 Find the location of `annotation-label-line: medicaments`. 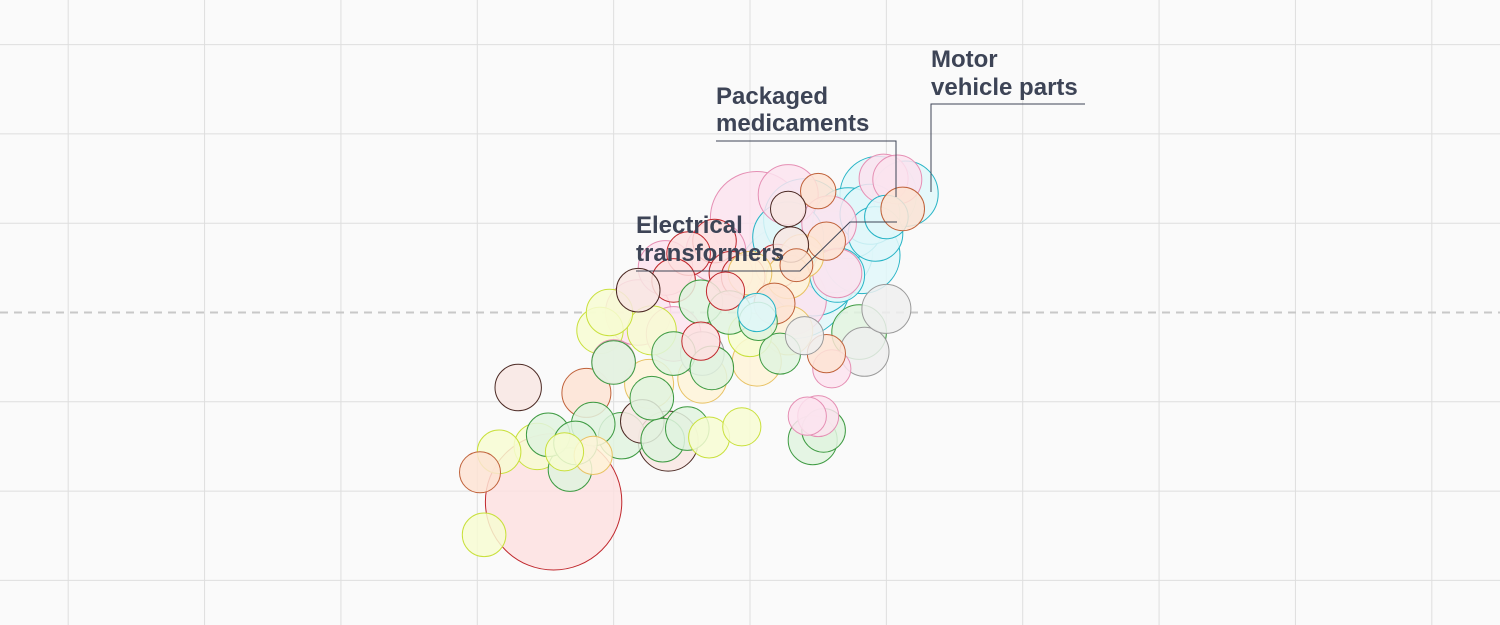

annotation-label-line: medicaments is located at coordinates (792, 123).